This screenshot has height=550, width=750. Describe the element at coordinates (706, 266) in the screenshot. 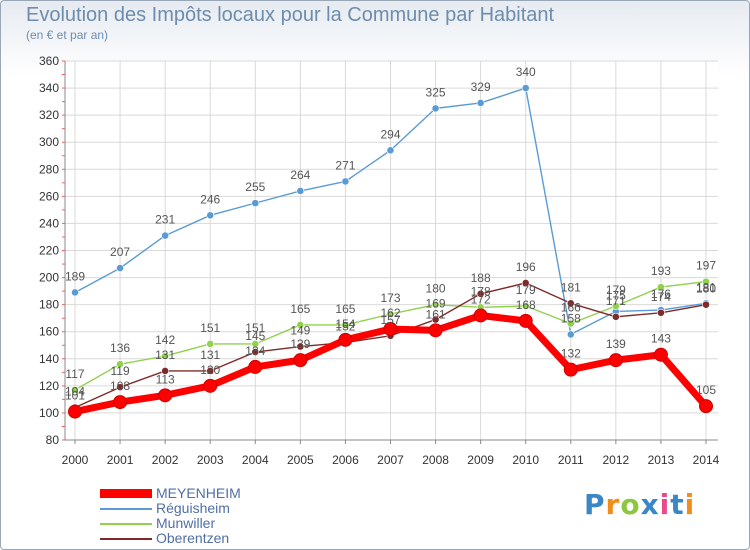

I see `data-label-munwiller: 197` at that location.